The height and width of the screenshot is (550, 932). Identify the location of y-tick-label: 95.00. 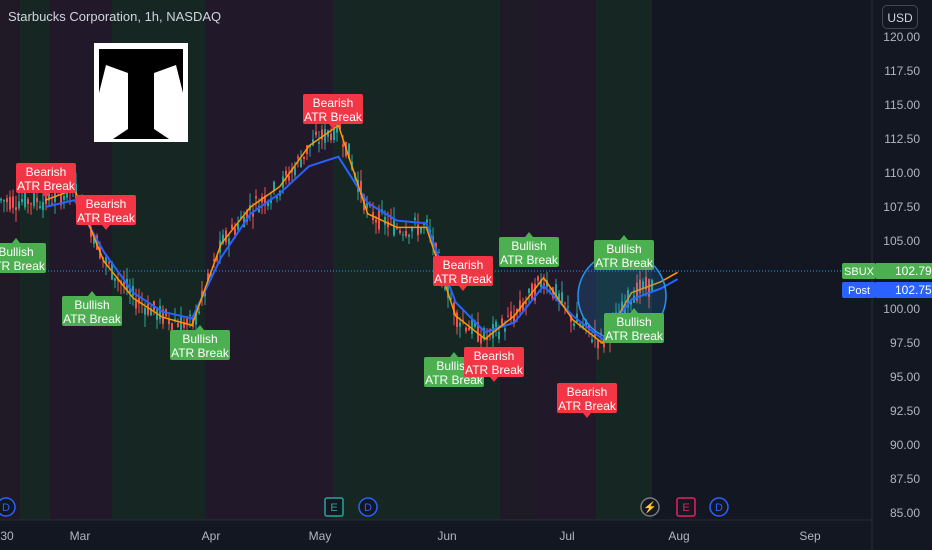
(905, 377).